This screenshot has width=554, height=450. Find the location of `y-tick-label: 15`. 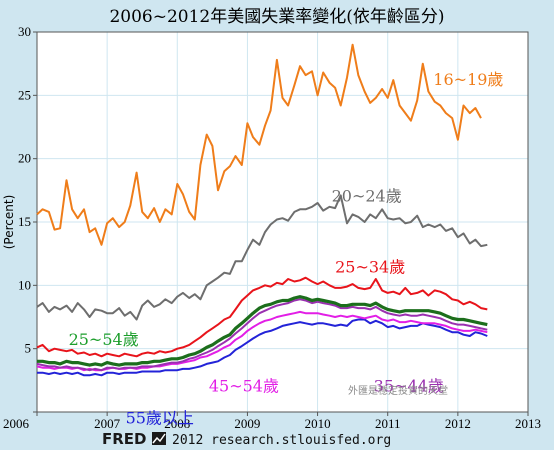

y-tick-label: 15 is located at coordinates (24, 221).